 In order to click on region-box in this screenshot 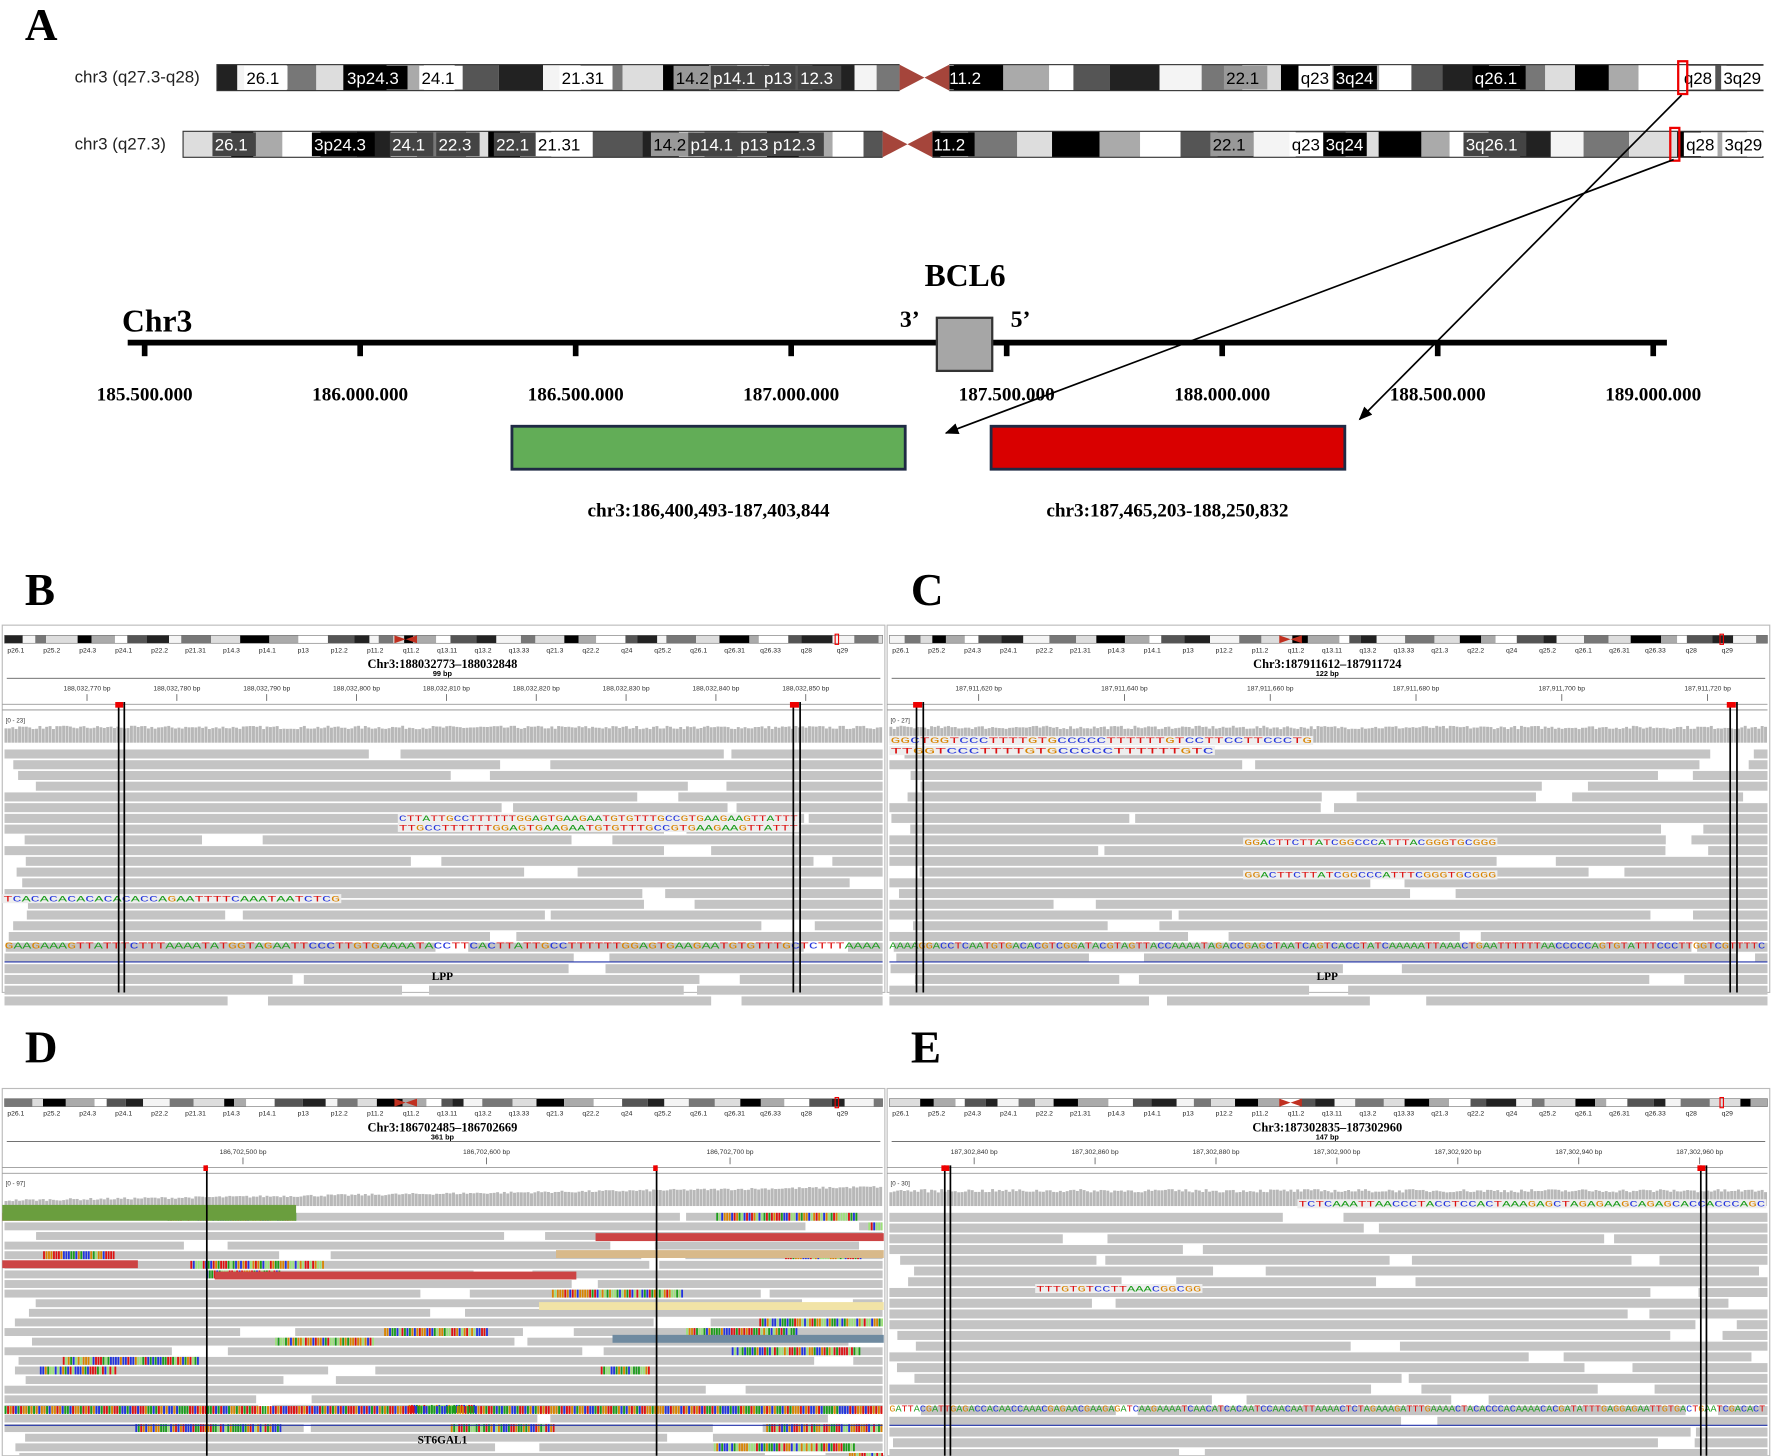, I will do `click(708, 447)`.